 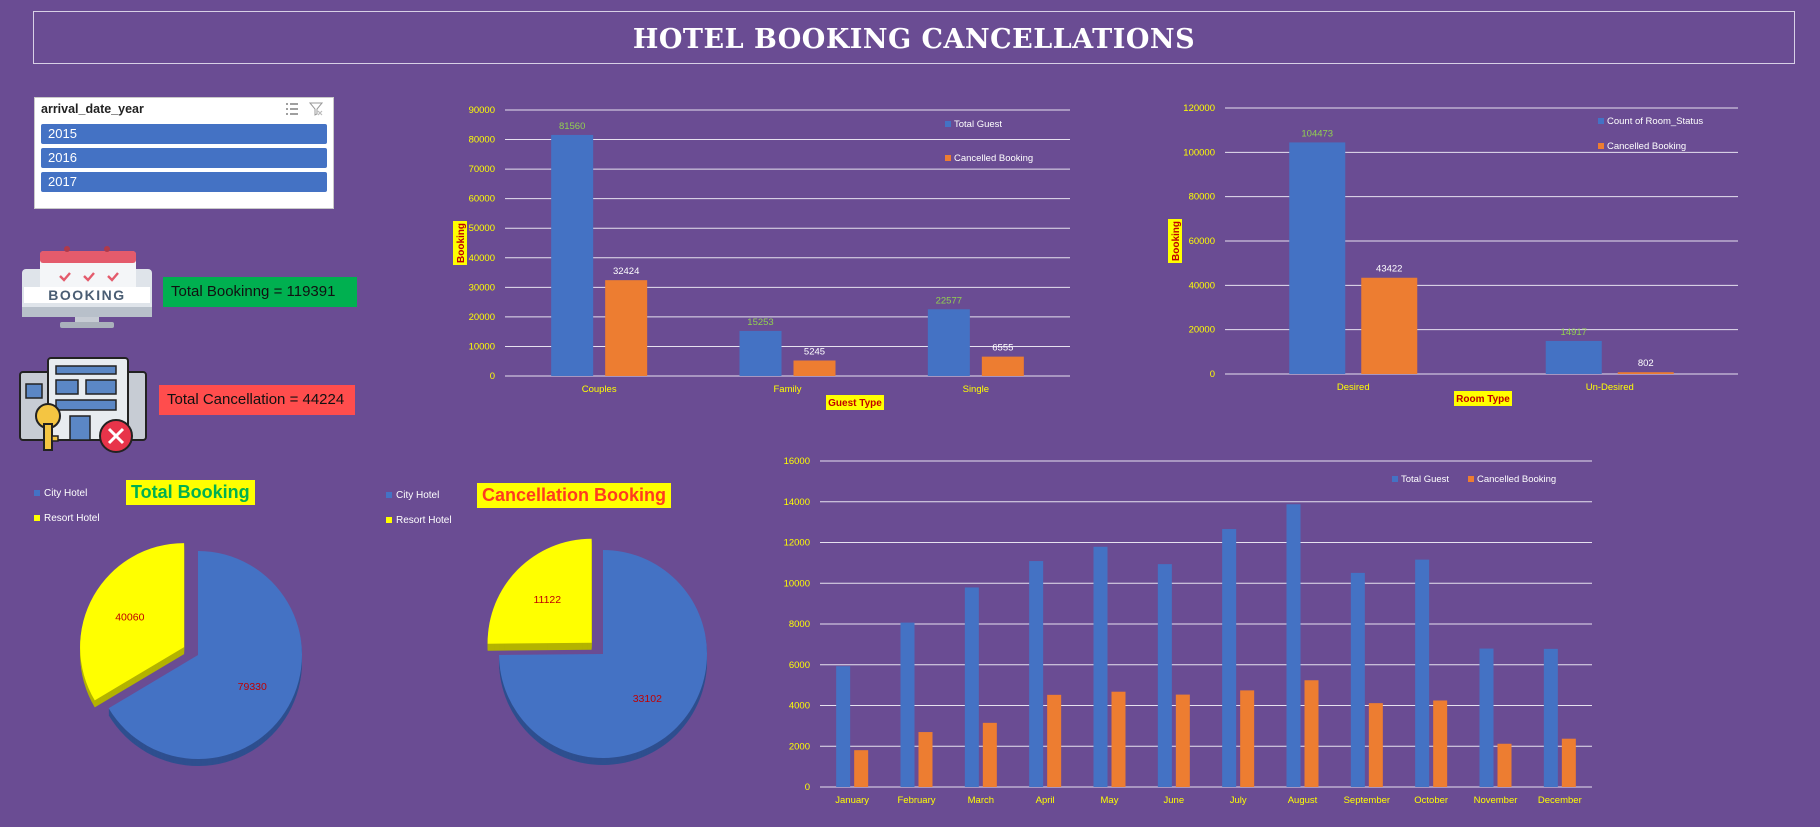 What do you see at coordinates (814, 351) in the screenshot?
I see `data-label: 5245` at bounding box center [814, 351].